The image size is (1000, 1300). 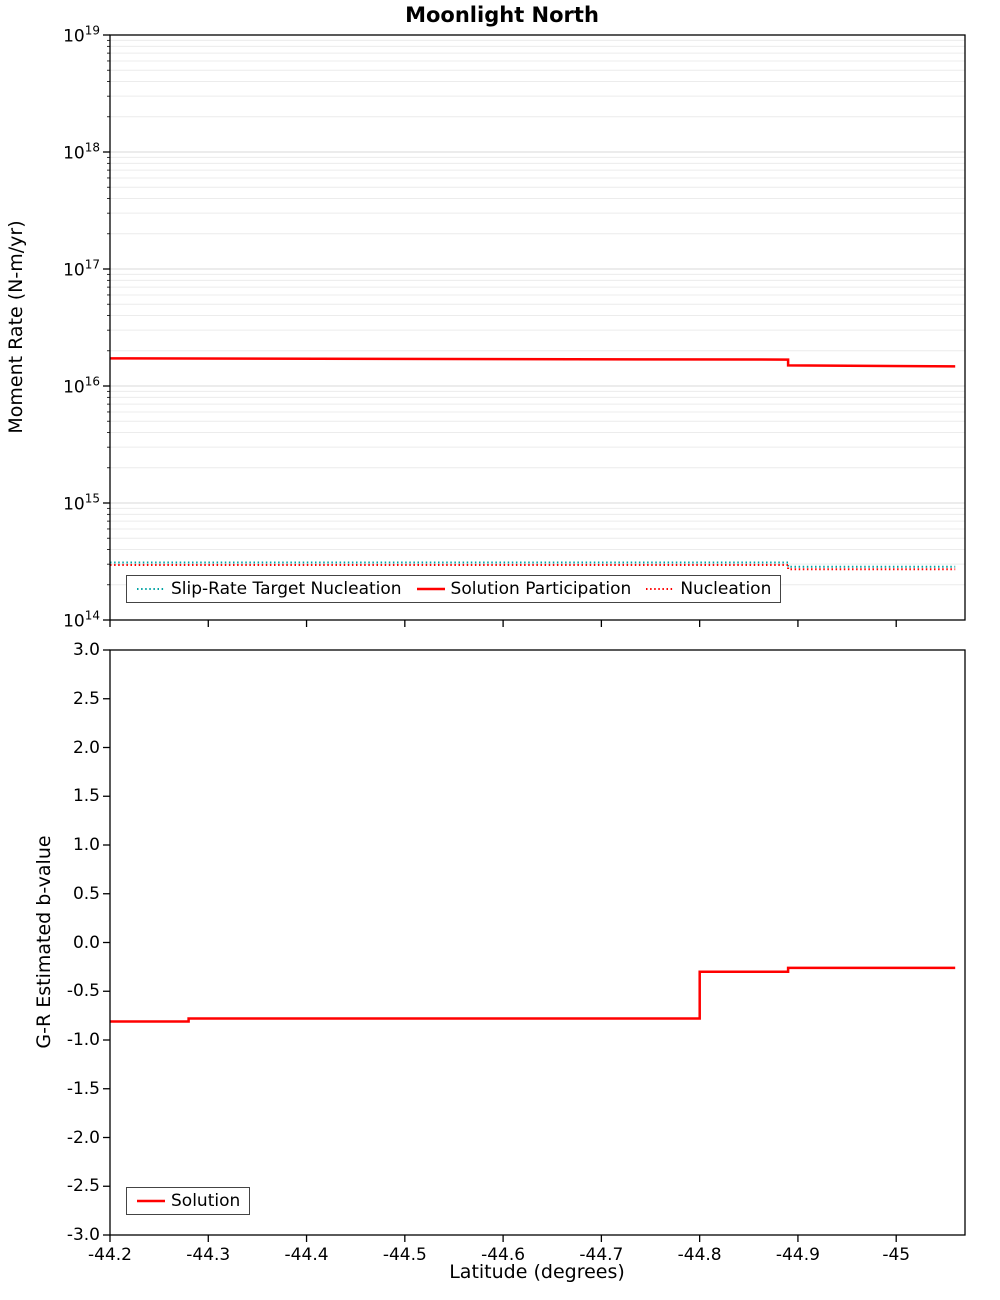 What do you see at coordinates (86, 698) in the screenshot?
I see `y-tick-label: 2.5` at bounding box center [86, 698].